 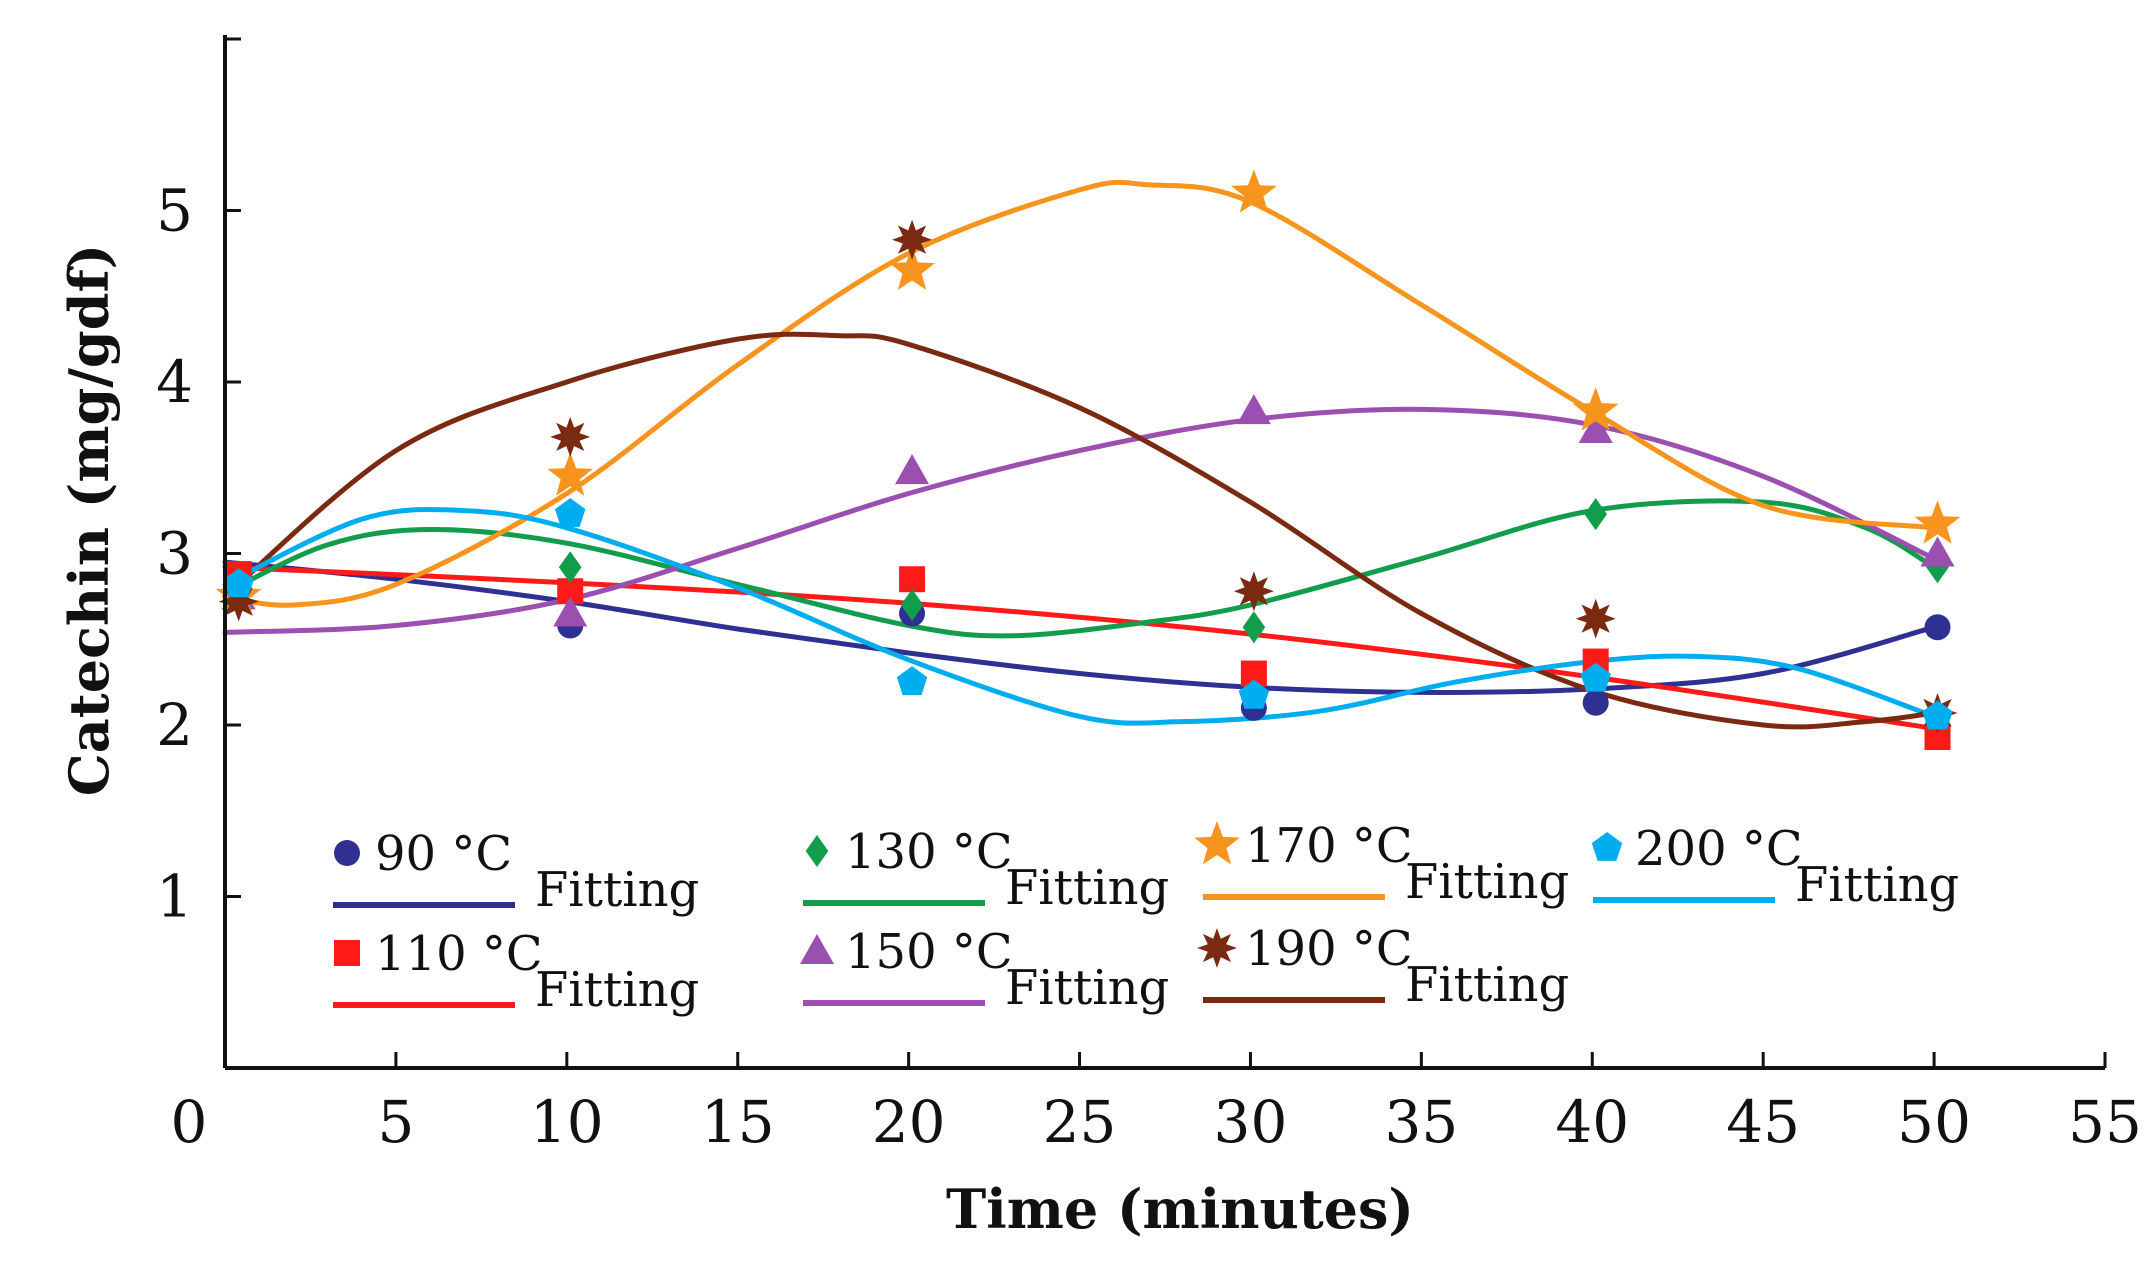 I want to click on y-tick-label: 5, so click(x=174, y=211).